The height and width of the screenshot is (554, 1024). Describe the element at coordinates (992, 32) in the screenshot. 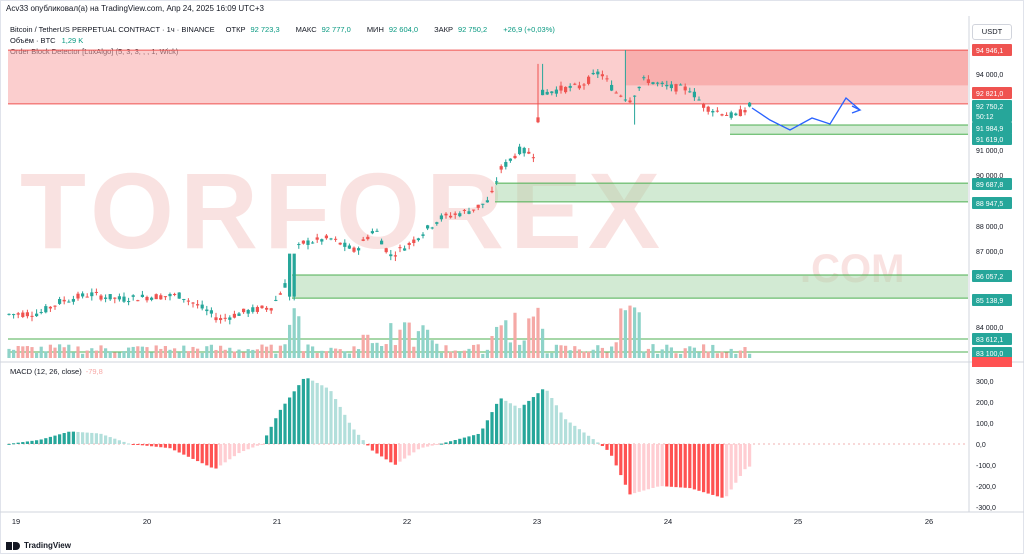

I see `currency-button: USDT` at that location.